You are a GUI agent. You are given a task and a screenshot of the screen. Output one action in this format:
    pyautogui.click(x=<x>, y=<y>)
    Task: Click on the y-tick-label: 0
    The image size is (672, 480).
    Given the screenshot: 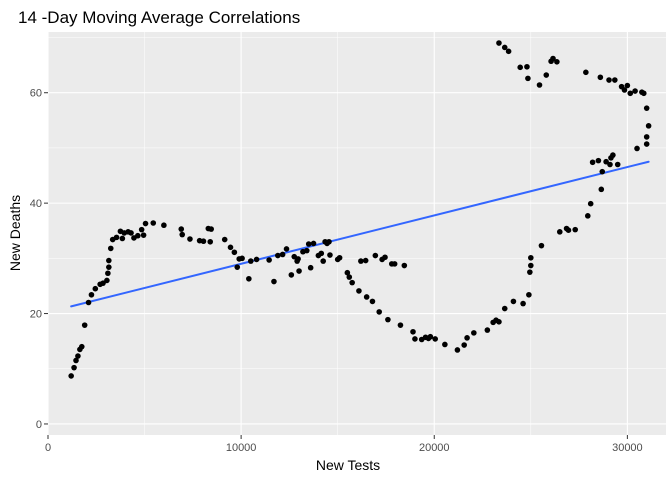 What is the action you would take?
    pyautogui.click(x=39, y=425)
    